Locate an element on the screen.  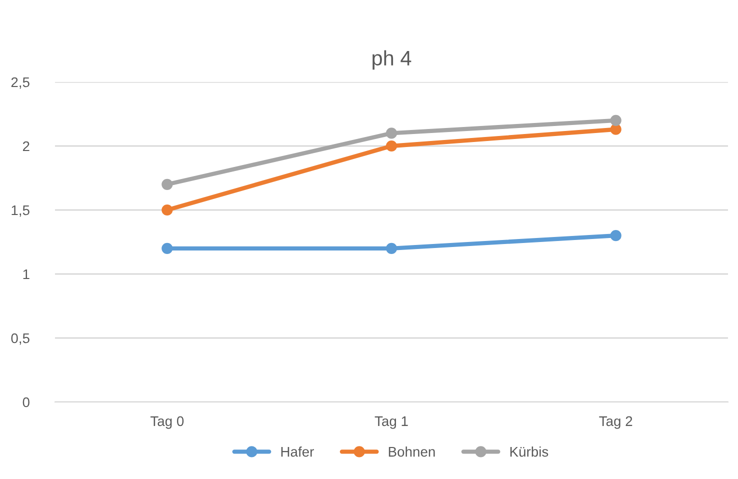
y-tick-label: 2,5 is located at coordinates (20, 83).